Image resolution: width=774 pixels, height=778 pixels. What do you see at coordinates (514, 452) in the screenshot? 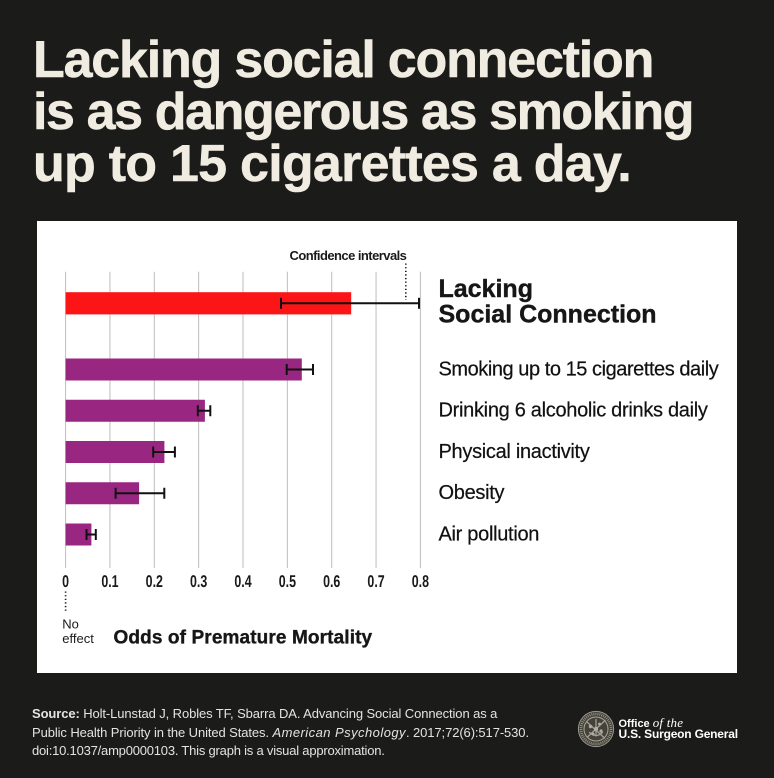
I see `svg-text: Physical inactivity` at bounding box center [514, 452].